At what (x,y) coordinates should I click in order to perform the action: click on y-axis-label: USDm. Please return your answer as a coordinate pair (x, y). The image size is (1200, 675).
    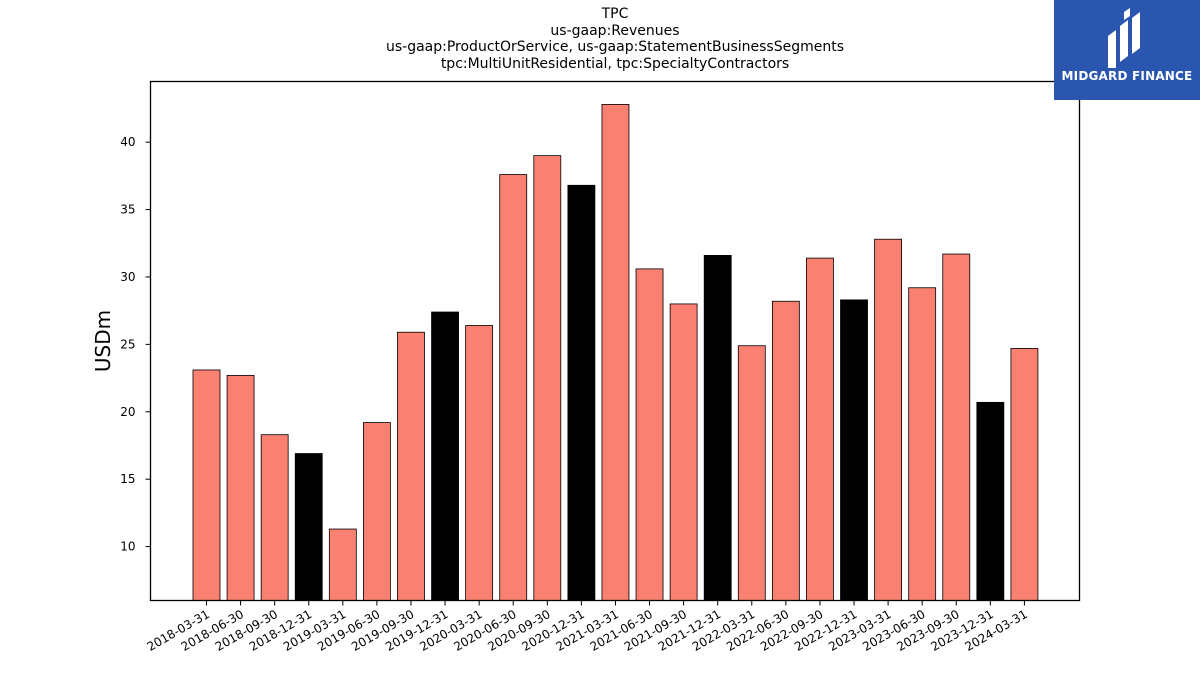
    Looking at the image, I should click on (103, 341).